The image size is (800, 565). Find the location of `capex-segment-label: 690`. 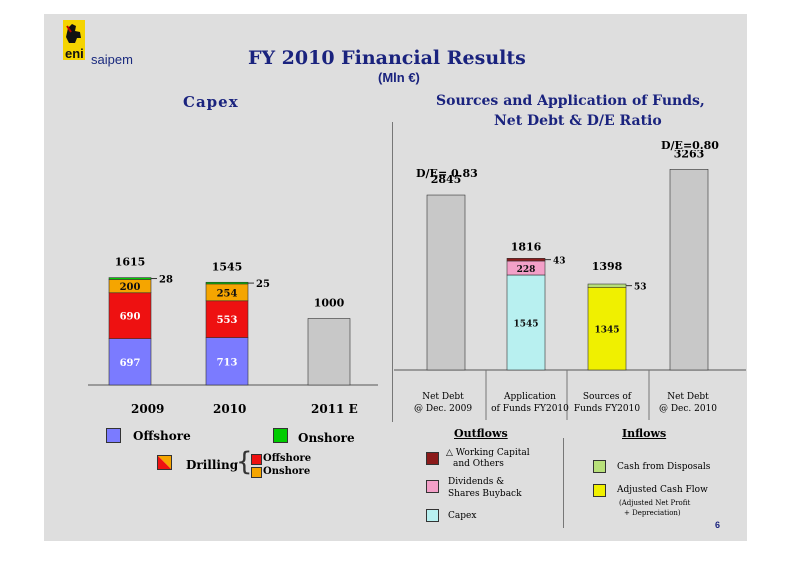

capex-segment-label: 690 is located at coordinates (130, 317).